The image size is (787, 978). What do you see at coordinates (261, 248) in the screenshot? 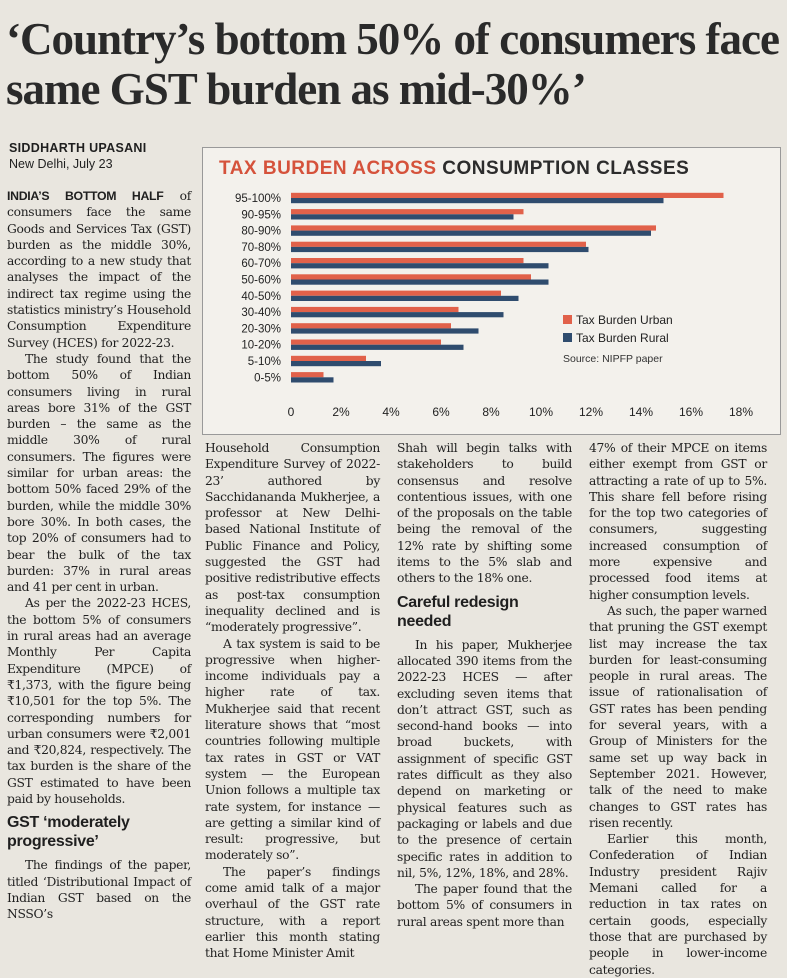
I see `y-tick-label: 70-80%` at bounding box center [261, 248].